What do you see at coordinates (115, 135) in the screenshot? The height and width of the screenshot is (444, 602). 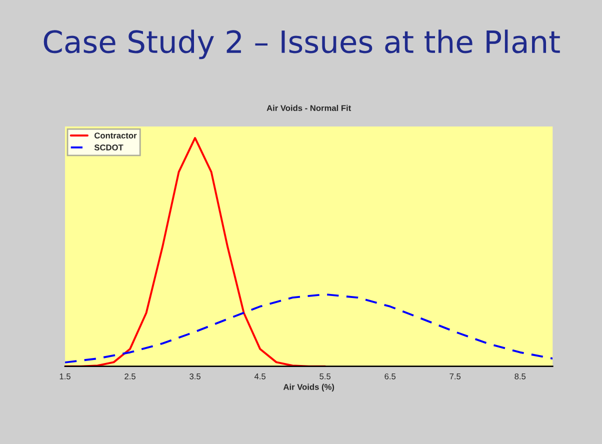 I see `legend-label: Contractor` at bounding box center [115, 135].